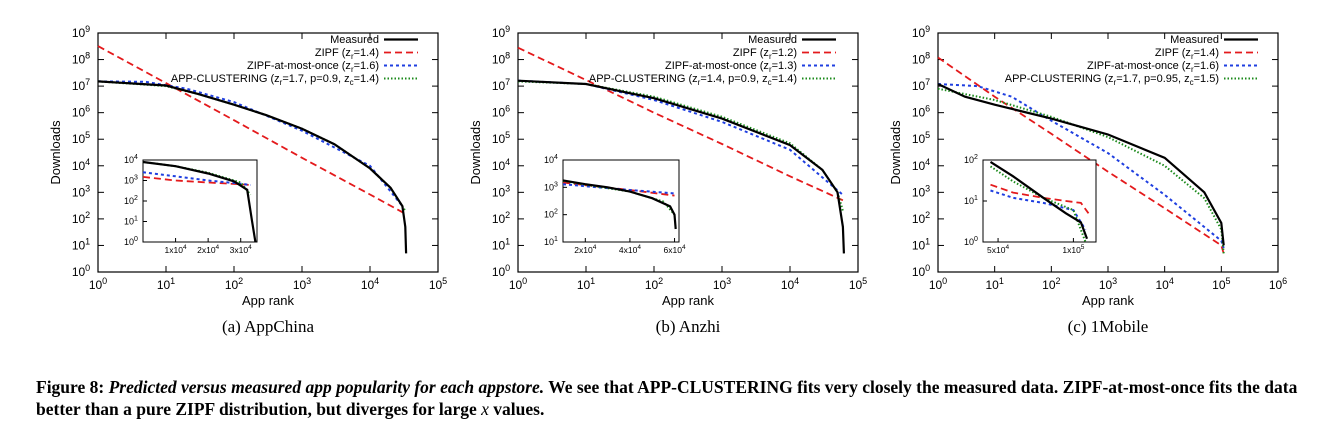  I want to click on y-tick-label: 10¹, so click(81, 244).